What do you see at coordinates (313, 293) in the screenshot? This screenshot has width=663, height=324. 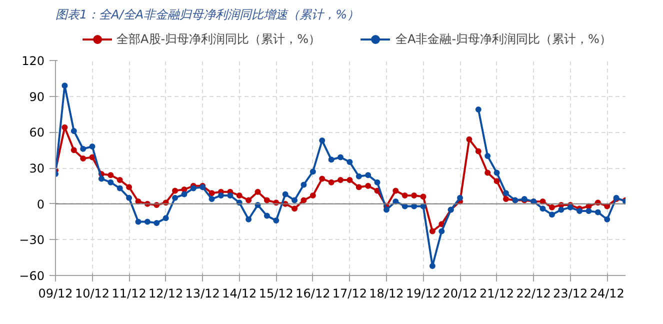 I see `x-tick-label: 16/12` at bounding box center [313, 293].